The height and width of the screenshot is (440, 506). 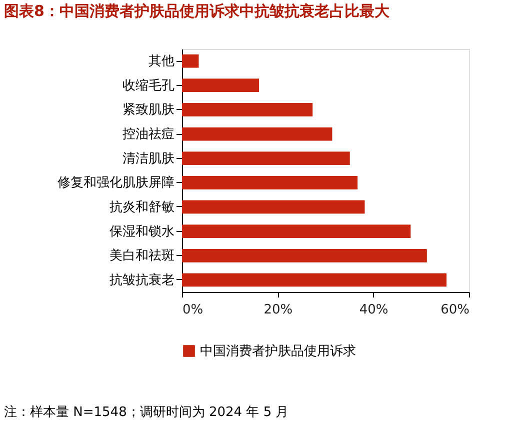 What do you see at coordinates (278, 351) in the screenshot?
I see `legend-label: 中国消费者护肤品使用诉求` at bounding box center [278, 351].